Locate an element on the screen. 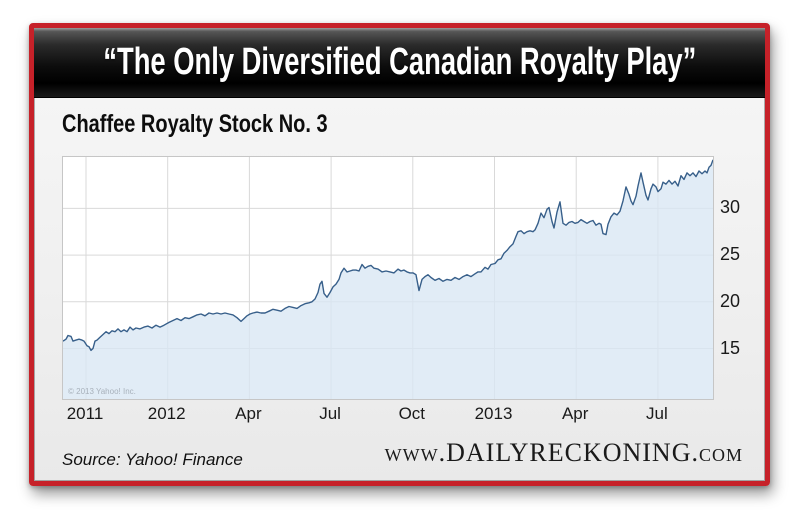  x-tick-label: 2013 is located at coordinates (493, 413).